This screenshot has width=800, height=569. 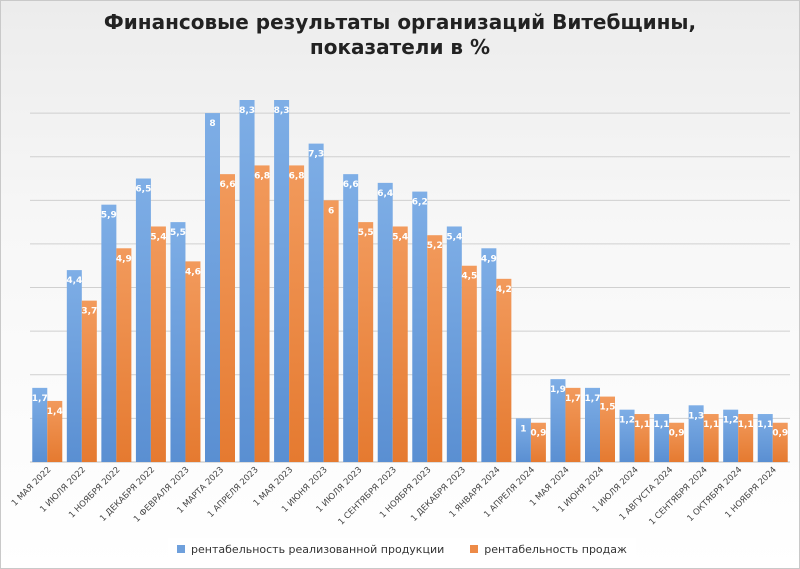 I want to click on legend-swatch-orange, so click(x=474, y=549).